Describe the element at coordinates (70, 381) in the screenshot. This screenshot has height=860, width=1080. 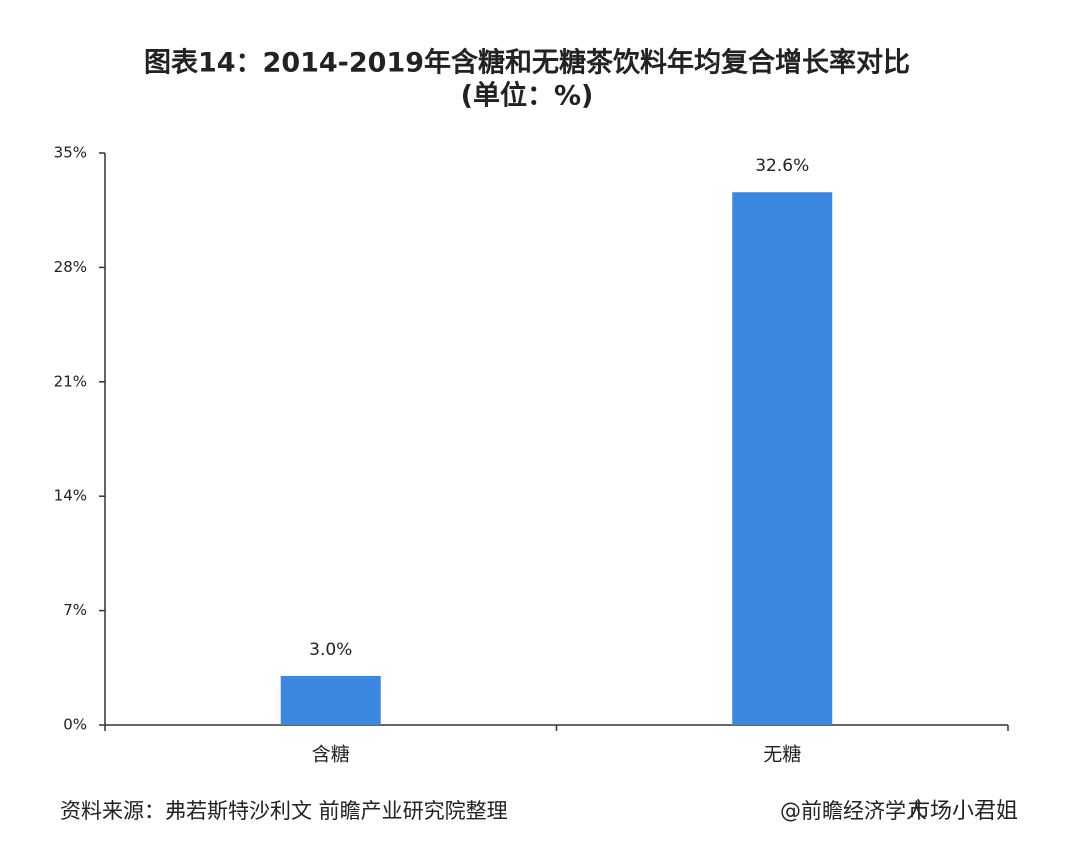
I see `y-tick-label: 21%` at that location.